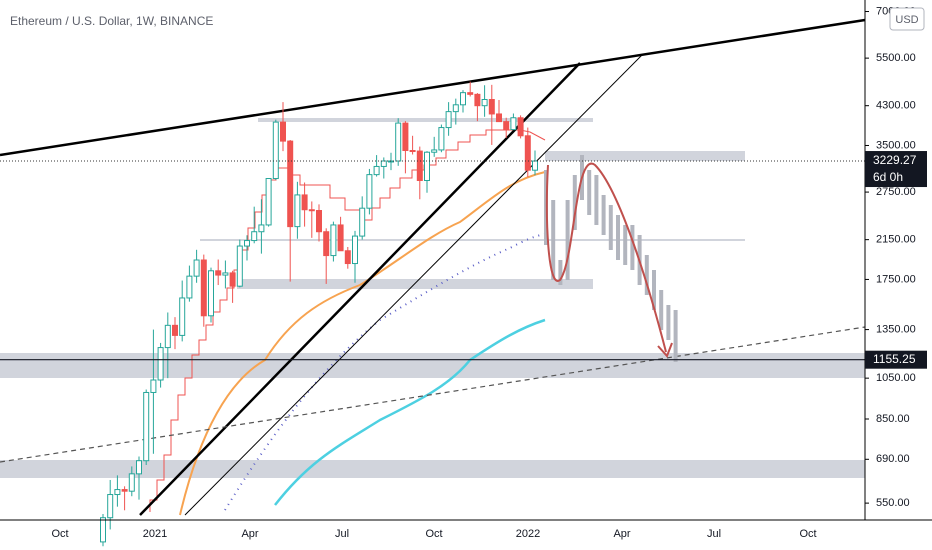  What do you see at coordinates (896, 192) in the screenshot?
I see `y-tick-label: 2750.00` at bounding box center [896, 192].